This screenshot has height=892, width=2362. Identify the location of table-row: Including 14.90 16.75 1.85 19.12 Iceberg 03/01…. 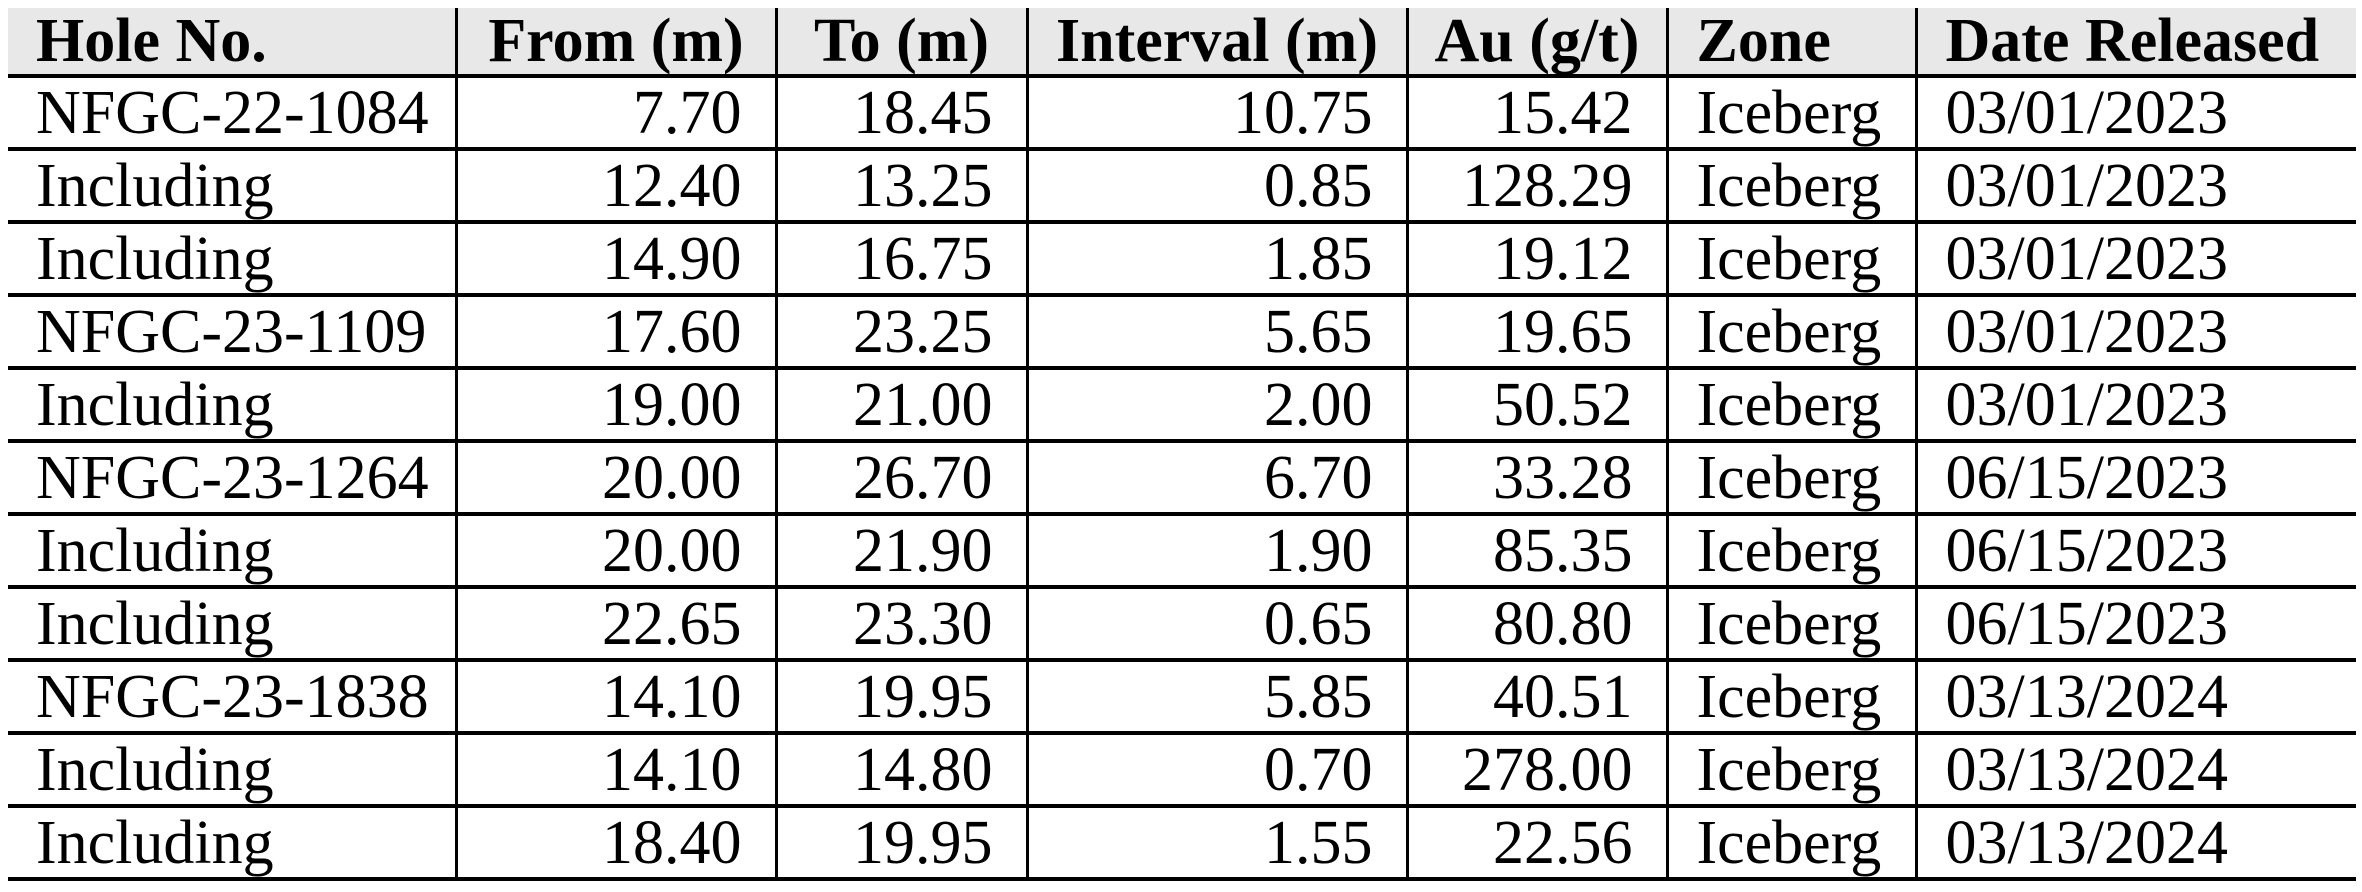
(1182, 259).